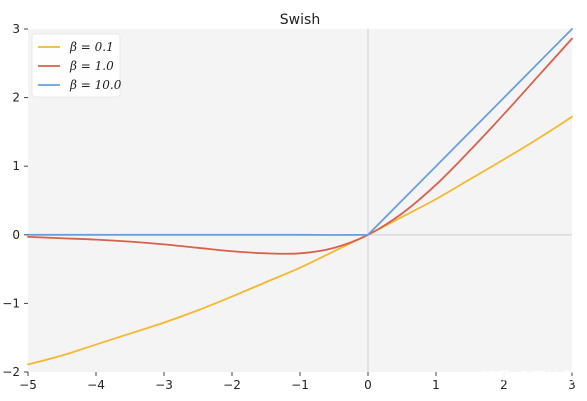 The height and width of the screenshot is (401, 587). Describe the element at coordinates (504, 385) in the screenshot. I see `x-tick-label: 2` at that location.